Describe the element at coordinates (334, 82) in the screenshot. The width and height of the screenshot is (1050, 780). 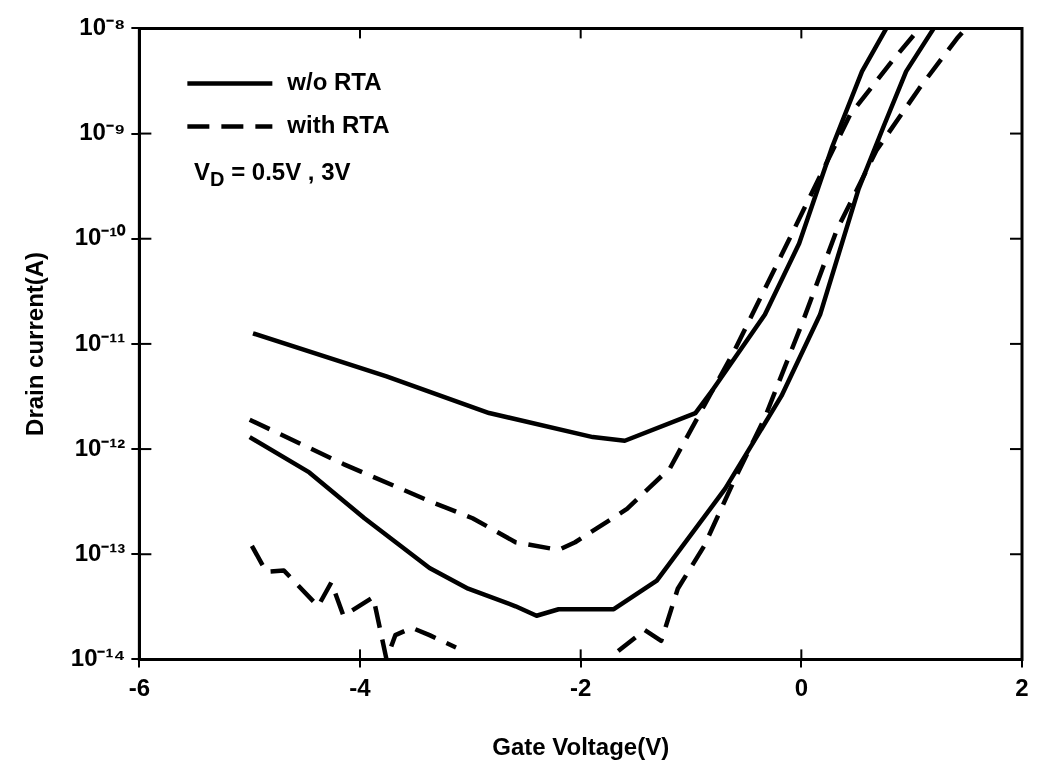
I see `legend-label: w/o RTA` at that location.